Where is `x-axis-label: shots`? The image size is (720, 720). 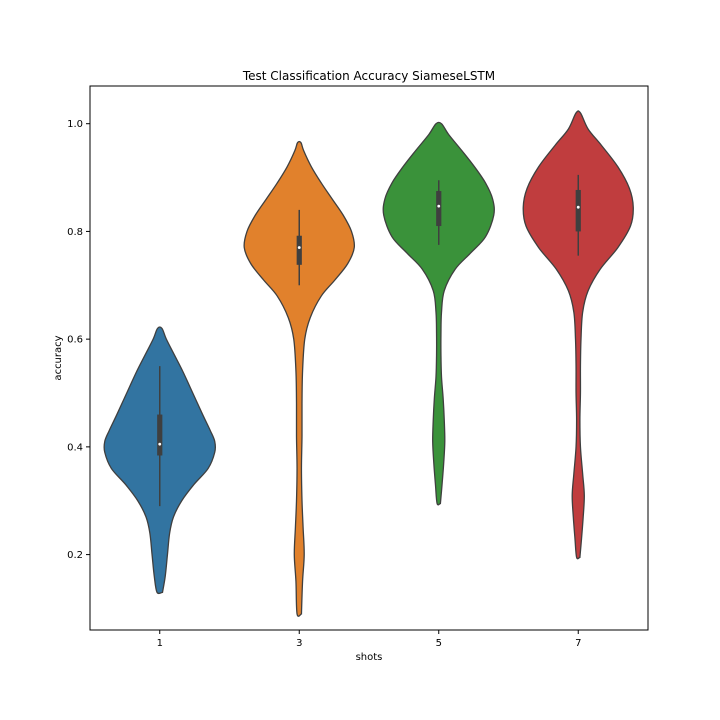
x-axis-label: shots is located at coordinates (369, 657).